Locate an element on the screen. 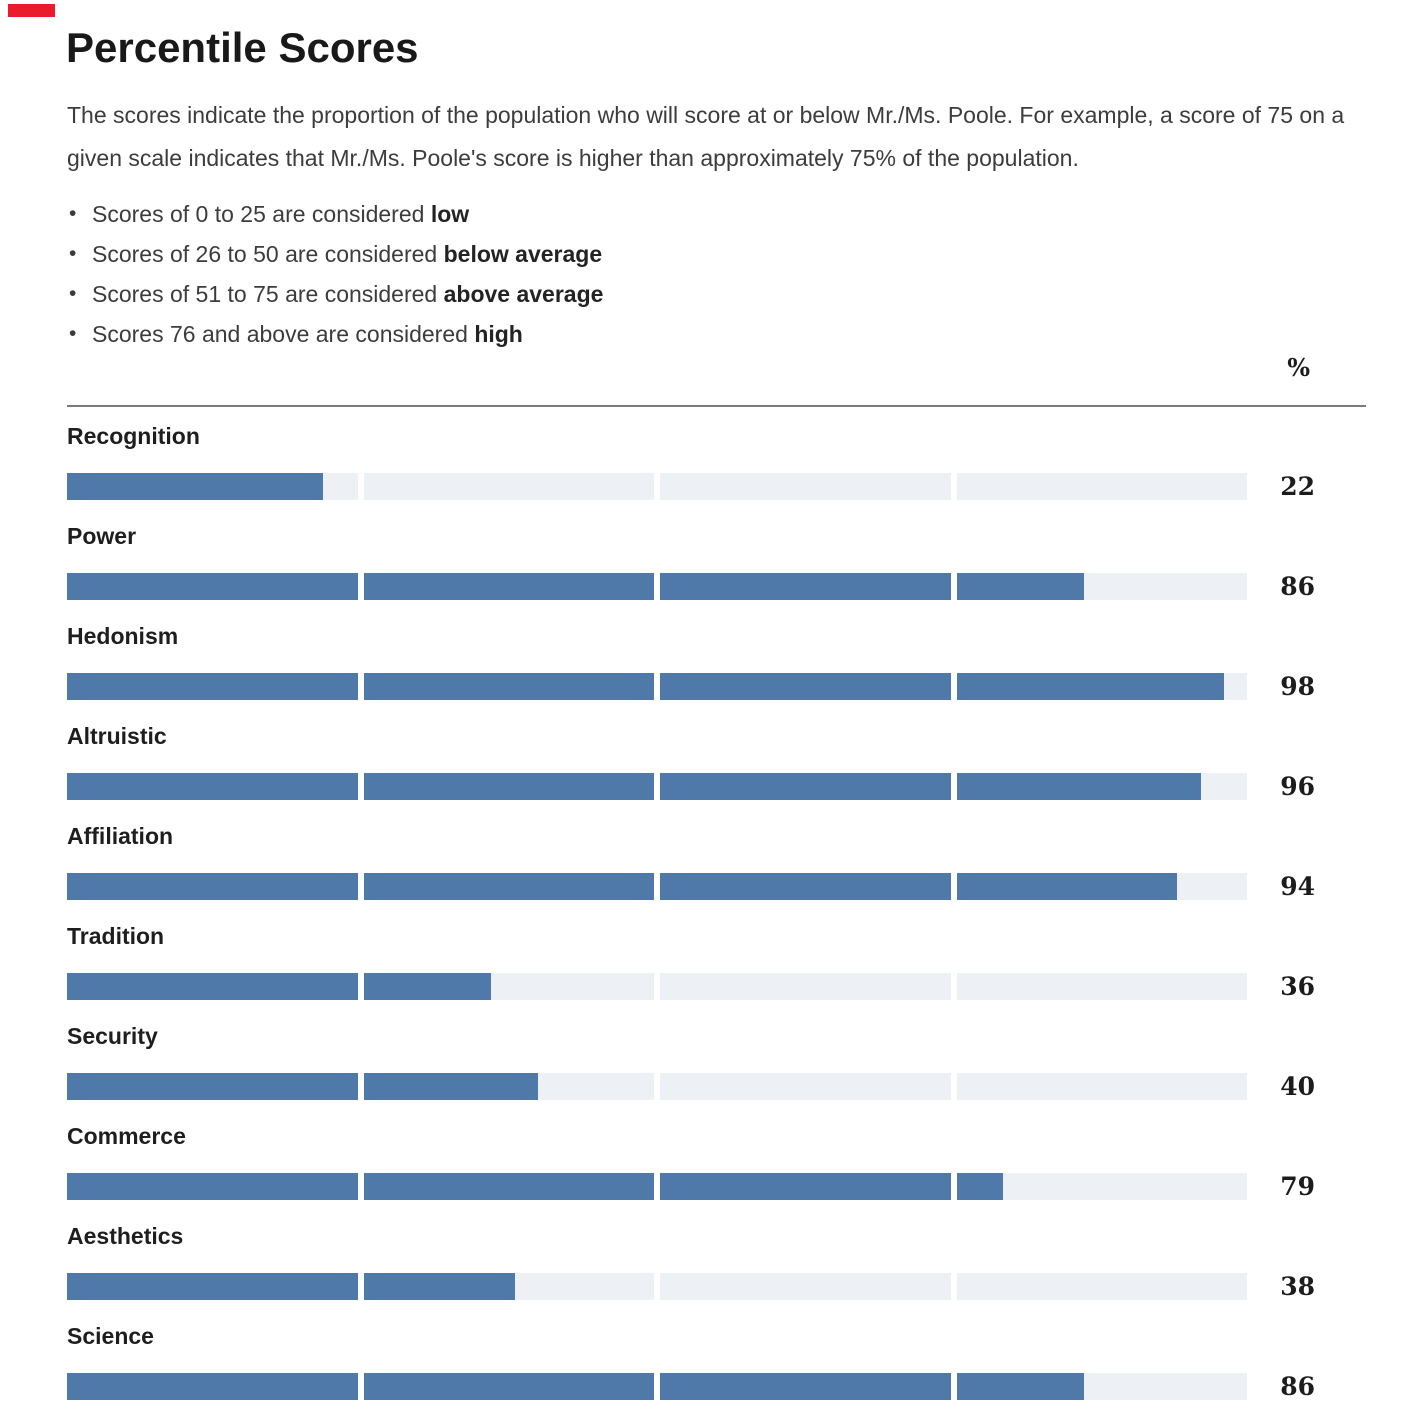  category-label: Science is located at coordinates (110, 1336).